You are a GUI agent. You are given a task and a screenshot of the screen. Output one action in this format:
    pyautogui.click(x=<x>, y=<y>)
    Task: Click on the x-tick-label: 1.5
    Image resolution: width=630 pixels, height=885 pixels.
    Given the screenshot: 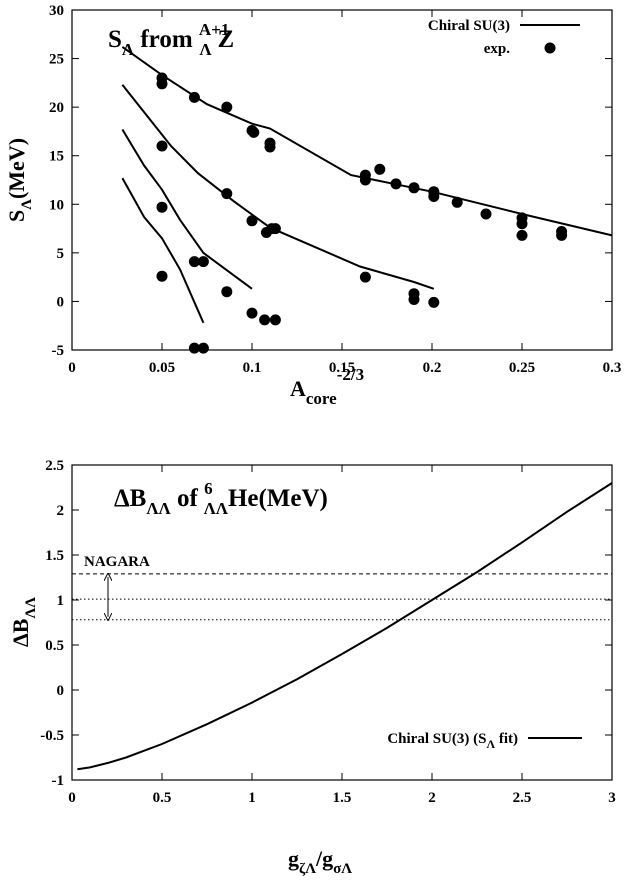 What is the action you would take?
    pyautogui.click(x=342, y=798)
    